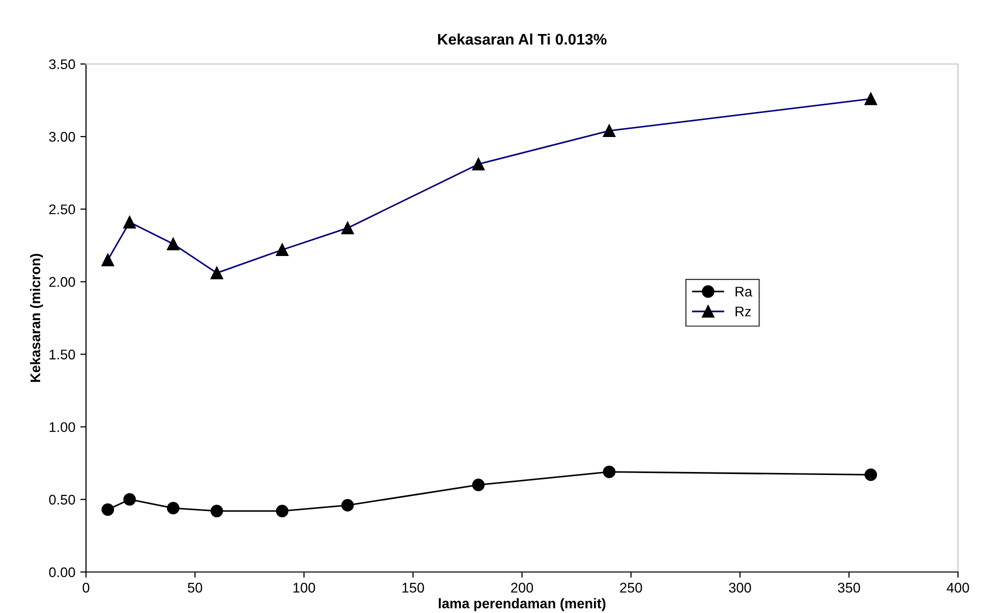 This screenshot has height=613, width=991. I want to click on y-tick-label: 3.00, so click(62, 137).